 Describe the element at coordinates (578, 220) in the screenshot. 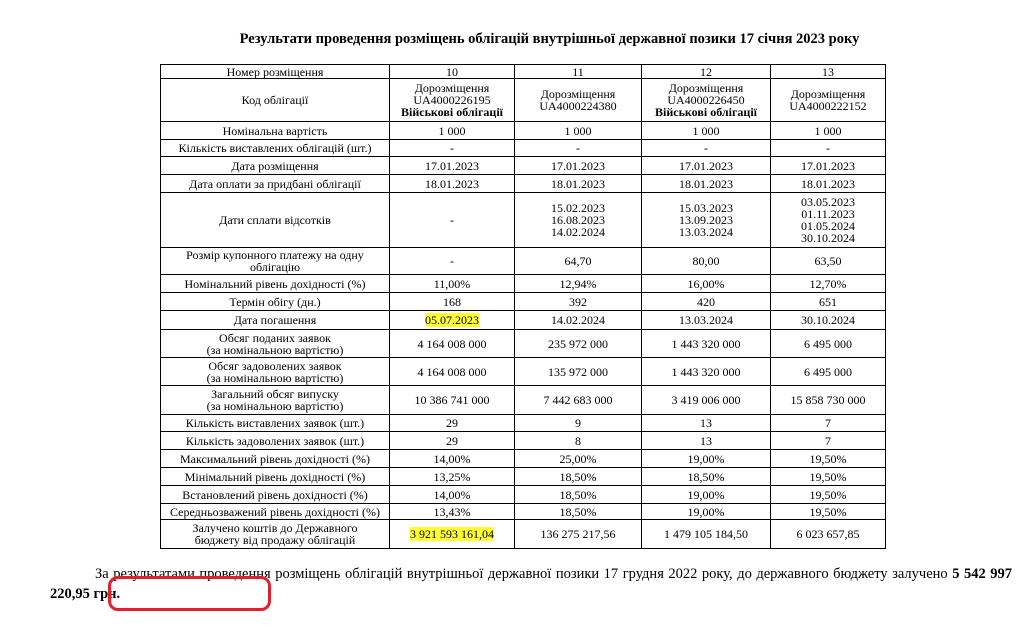

I see `table-cell: 15.02.2023 16.08.2023 14.02.2024` at that location.